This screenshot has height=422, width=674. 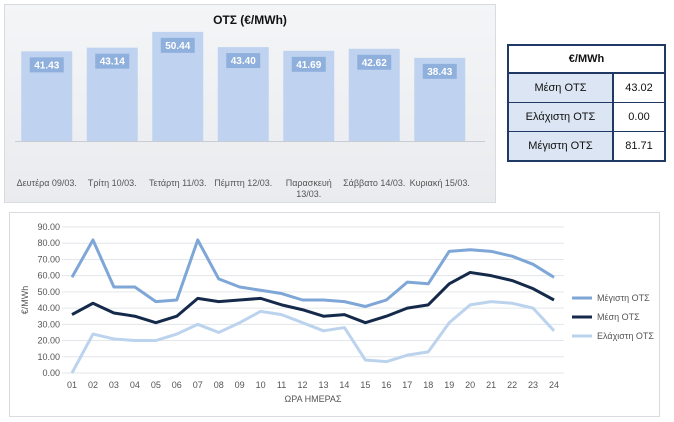 I want to click on bar-category-label: Παρασκευή, so click(x=309, y=183).